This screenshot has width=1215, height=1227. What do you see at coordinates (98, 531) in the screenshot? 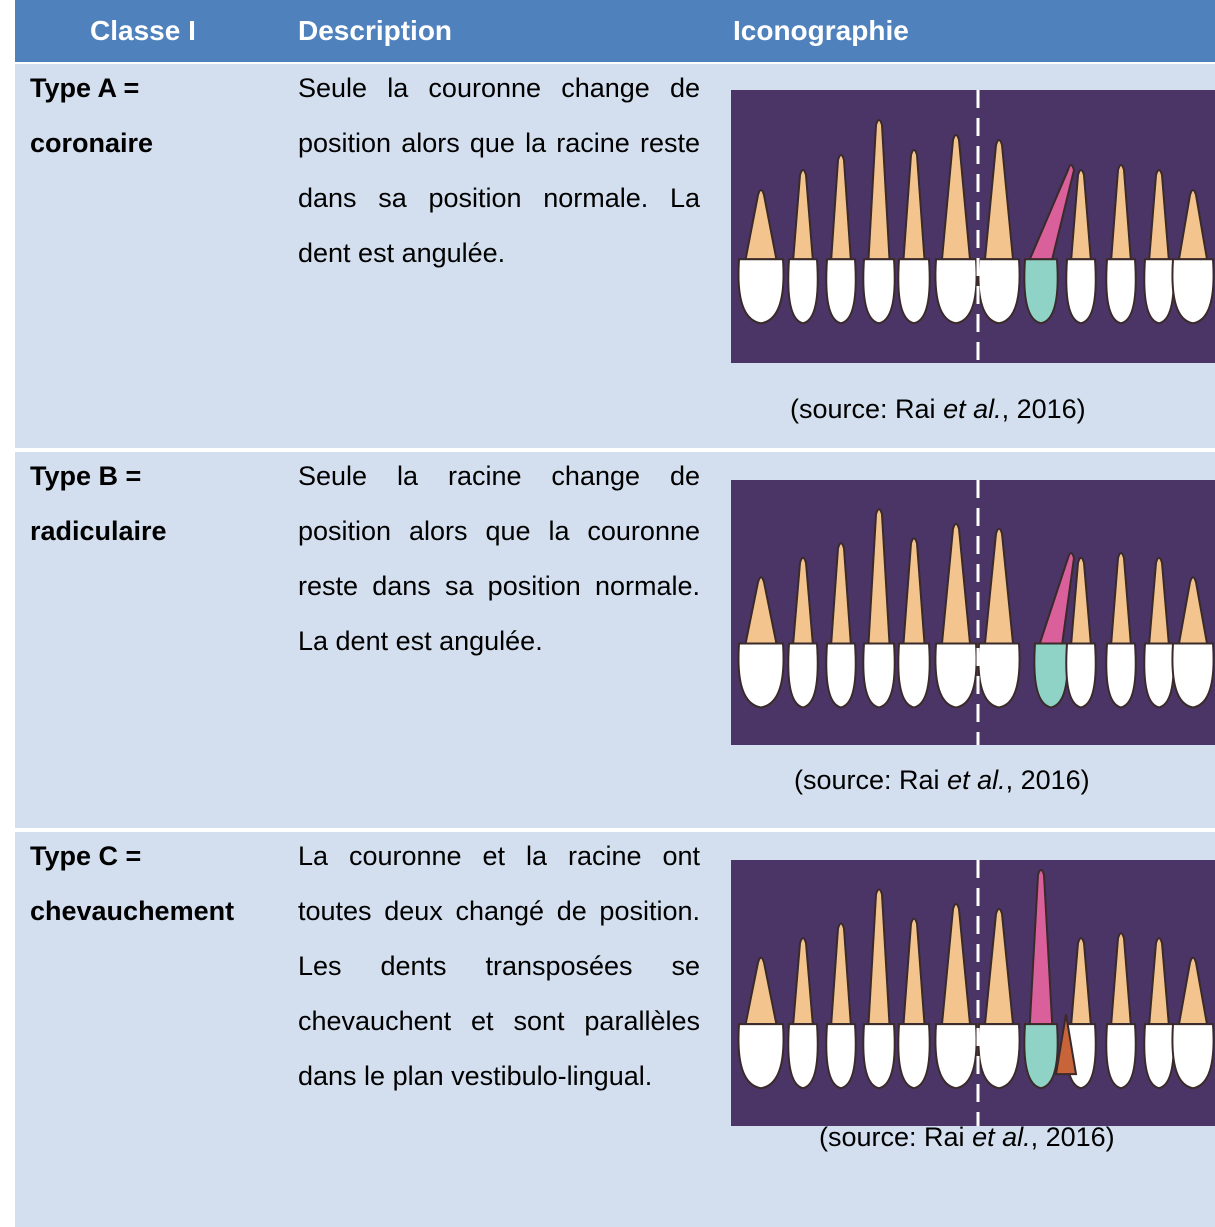
I see `row-name: radiculaire` at bounding box center [98, 531].